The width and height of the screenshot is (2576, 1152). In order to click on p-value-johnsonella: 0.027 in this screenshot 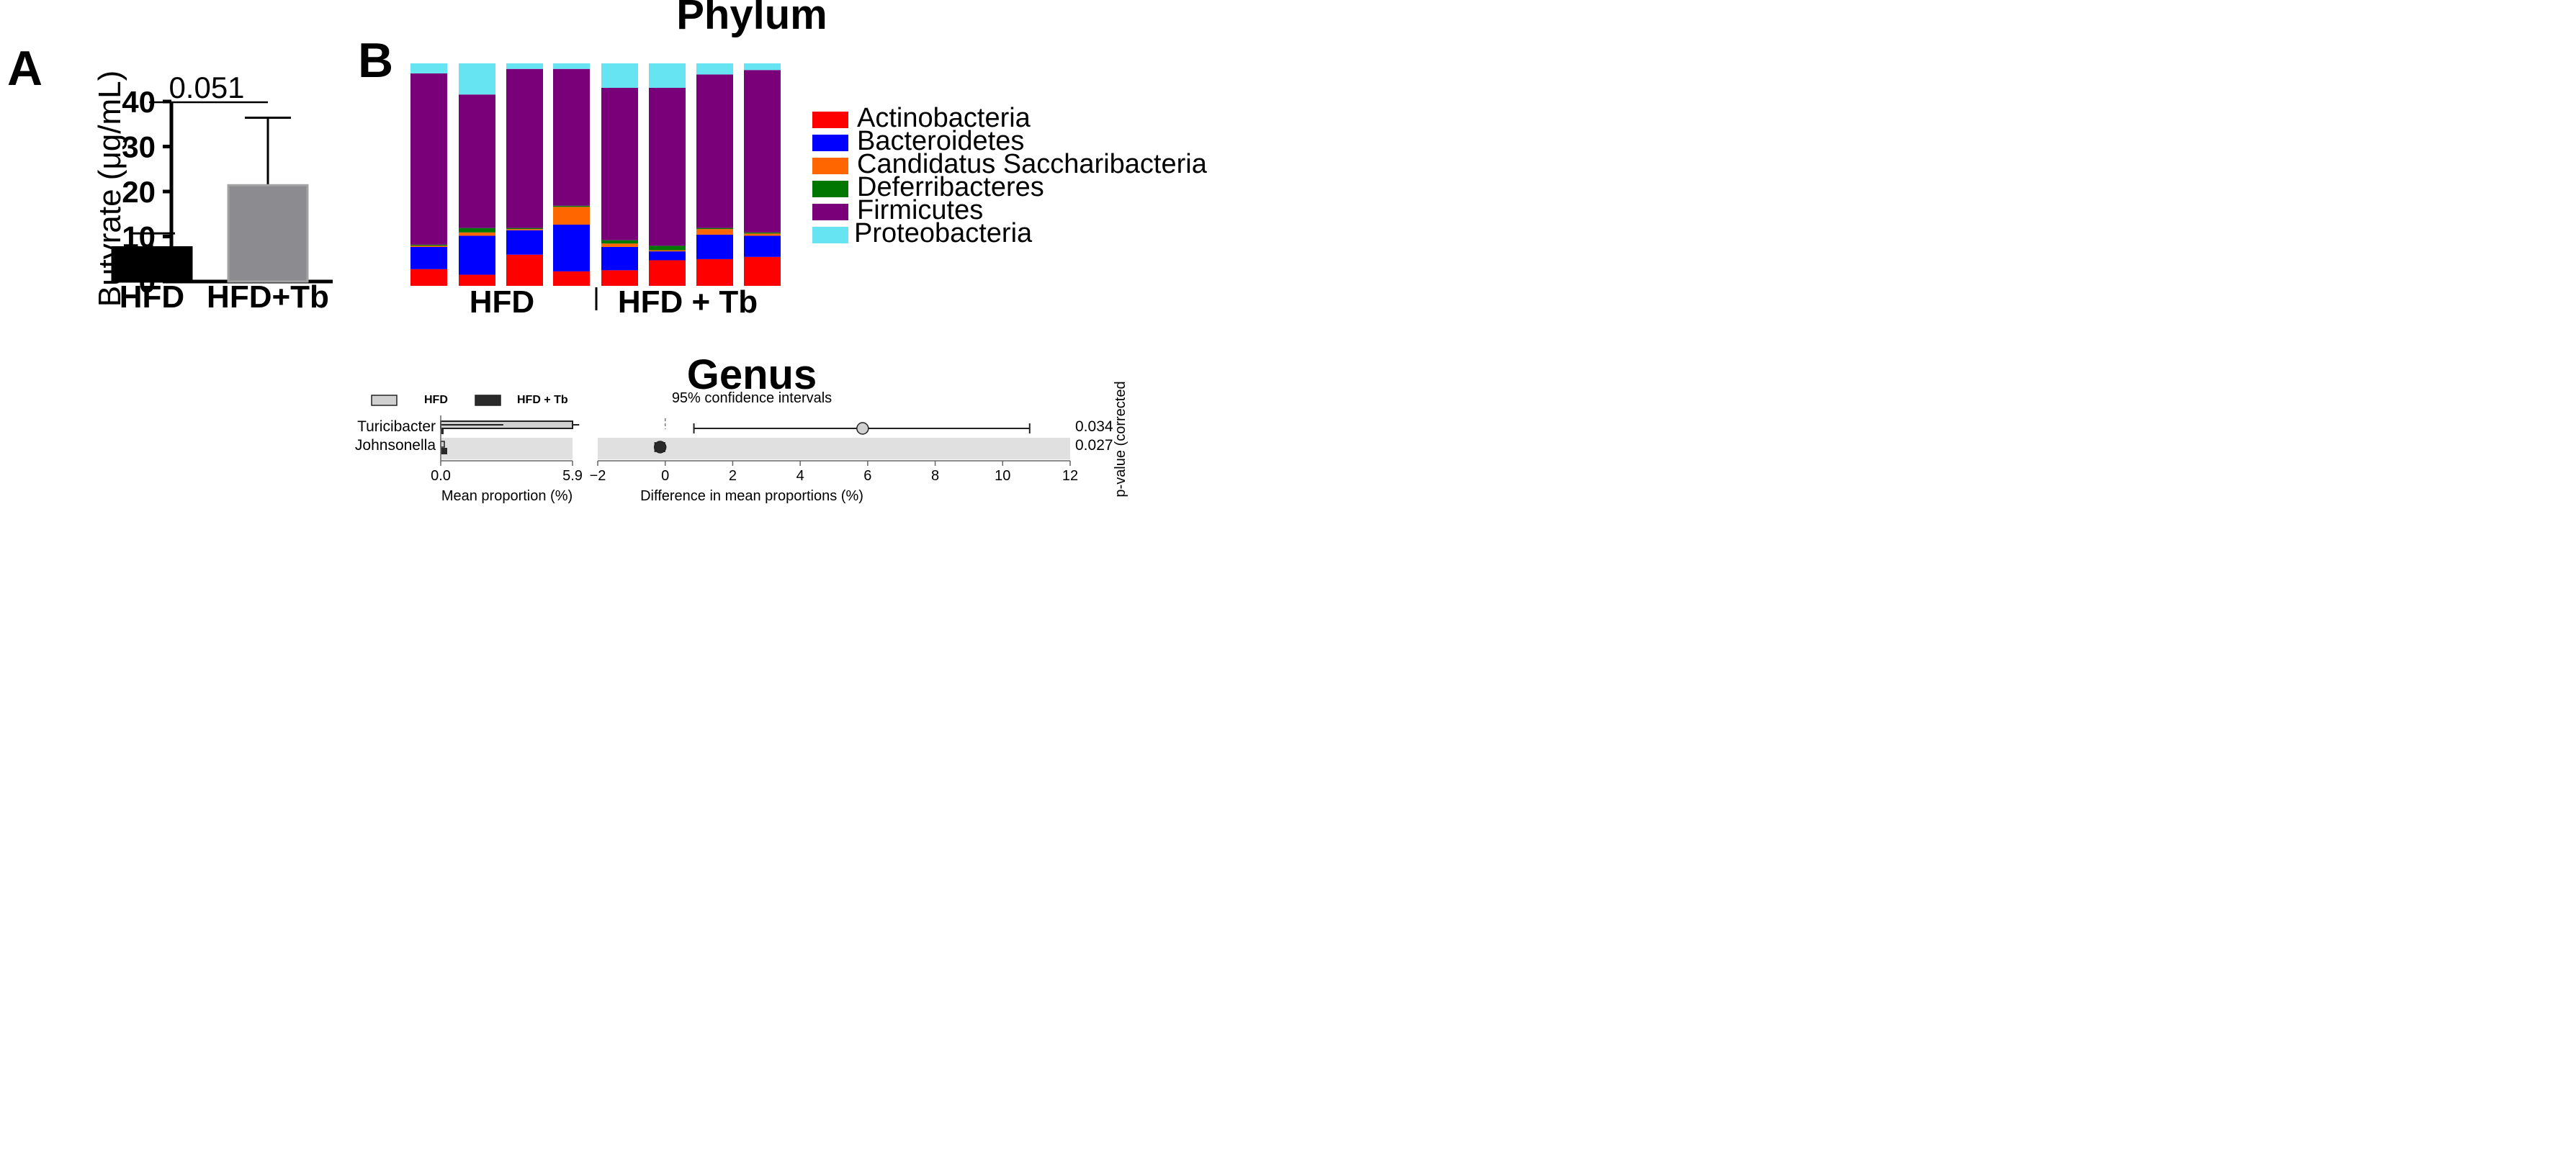, I will do `click(1094, 445)`.